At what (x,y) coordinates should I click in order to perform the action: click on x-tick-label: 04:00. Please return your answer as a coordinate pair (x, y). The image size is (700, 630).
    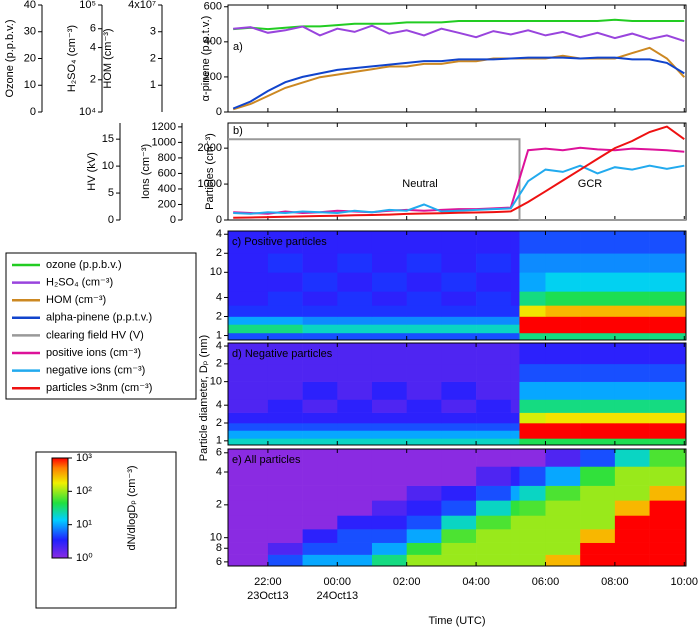
    Looking at the image, I should click on (476, 582).